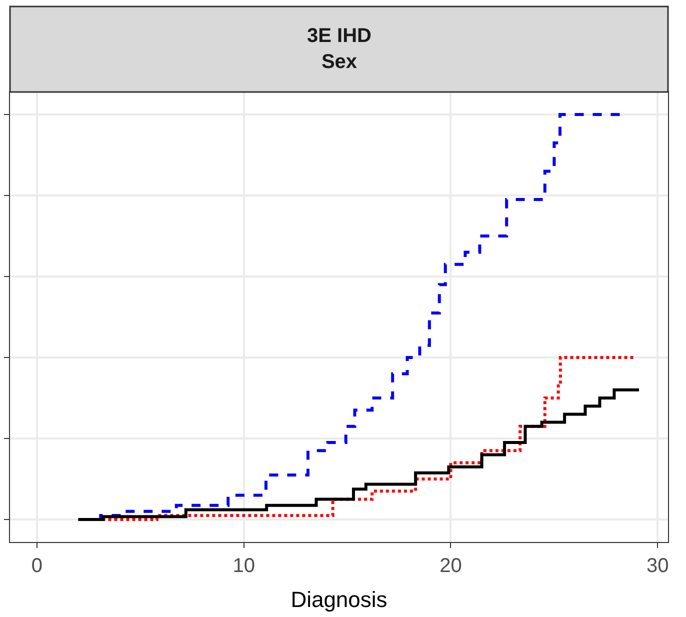 The height and width of the screenshot is (617, 686). Describe the element at coordinates (36, 566) in the screenshot. I see `x-tick-label: 0` at that location.